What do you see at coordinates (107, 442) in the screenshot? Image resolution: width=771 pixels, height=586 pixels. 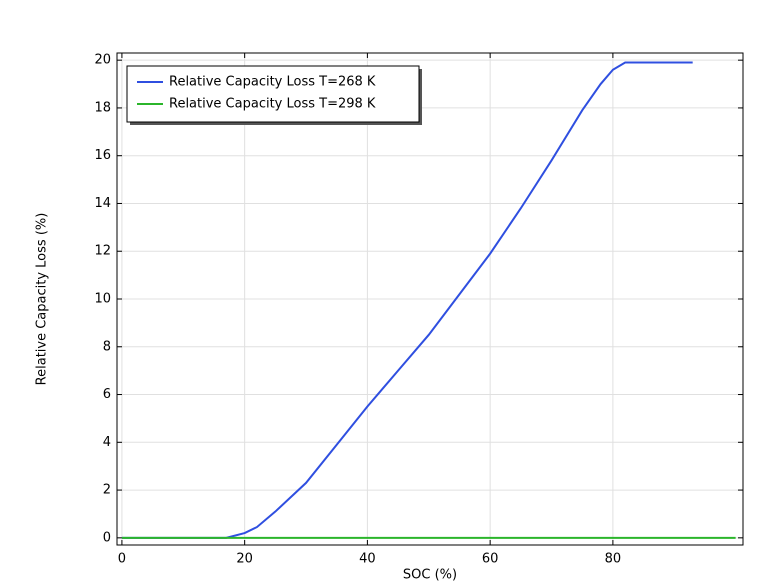 I see `y-tick-label: 4` at bounding box center [107, 442].